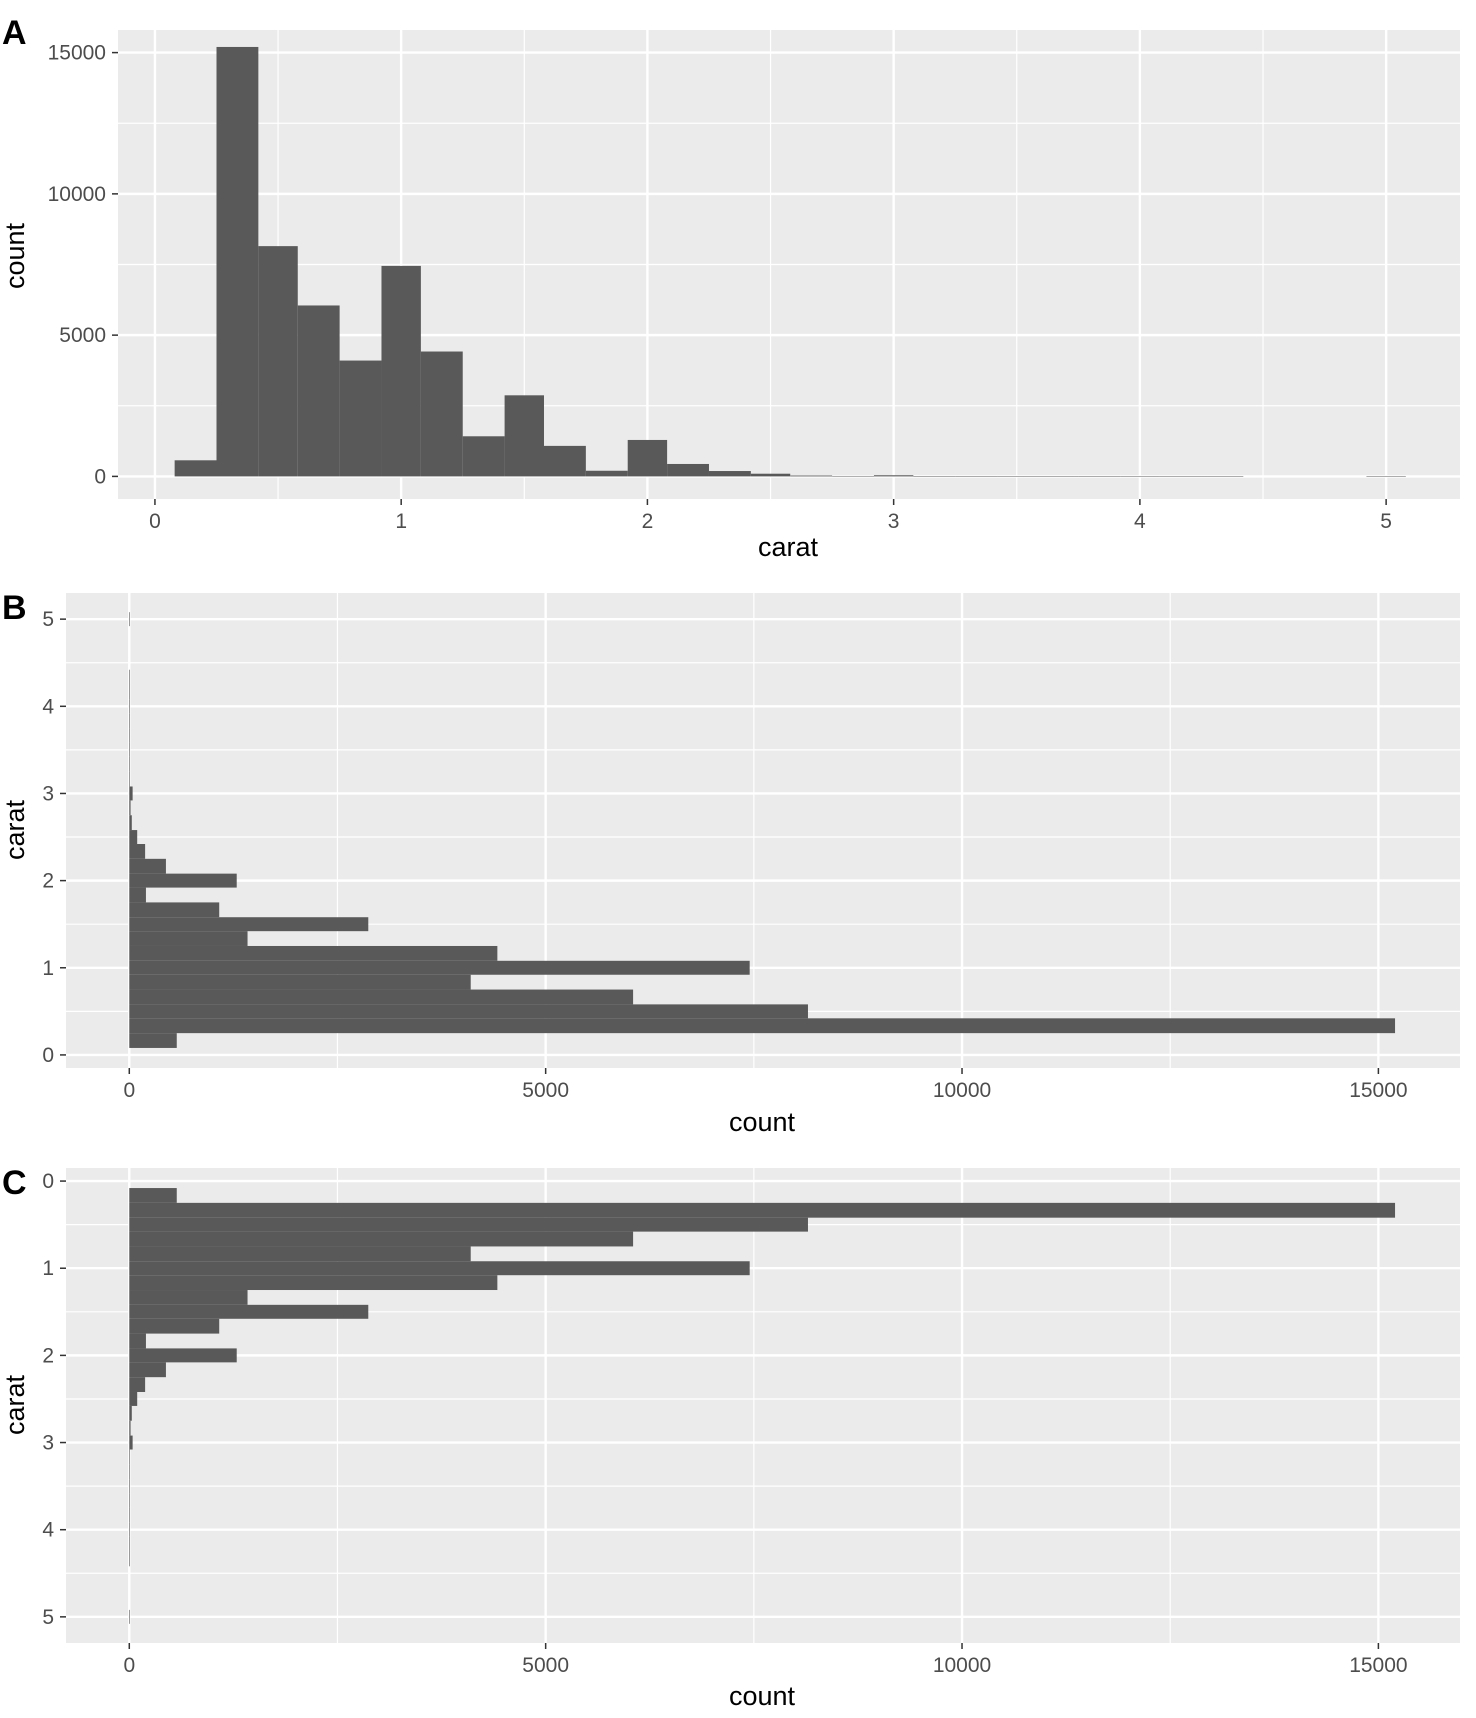  I want to click on x-tick-label: 2, so click(648, 521).